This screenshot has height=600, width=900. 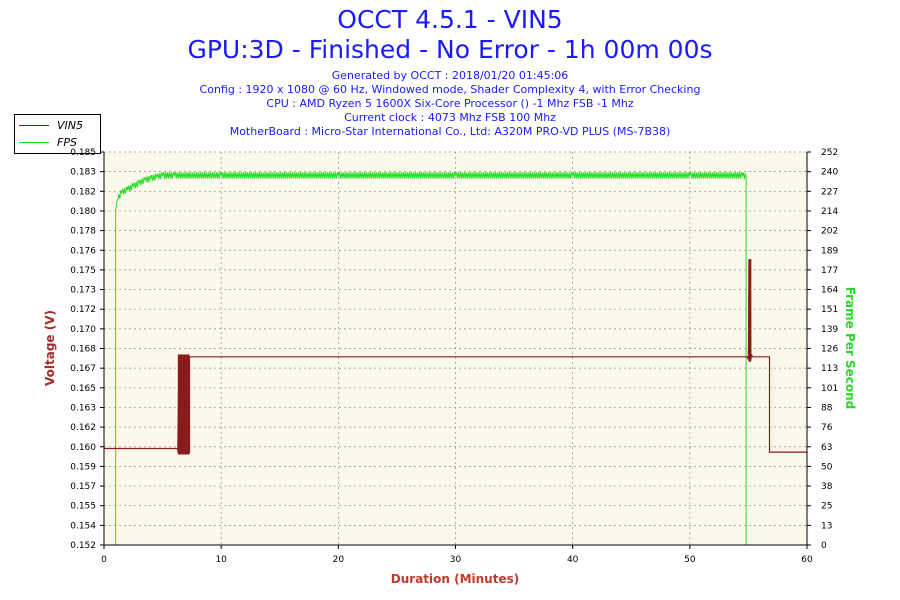 What do you see at coordinates (50, 348) in the screenshot?
I see `y-axis-label-left: Voltage (V)` at bounding box center [50, 348].